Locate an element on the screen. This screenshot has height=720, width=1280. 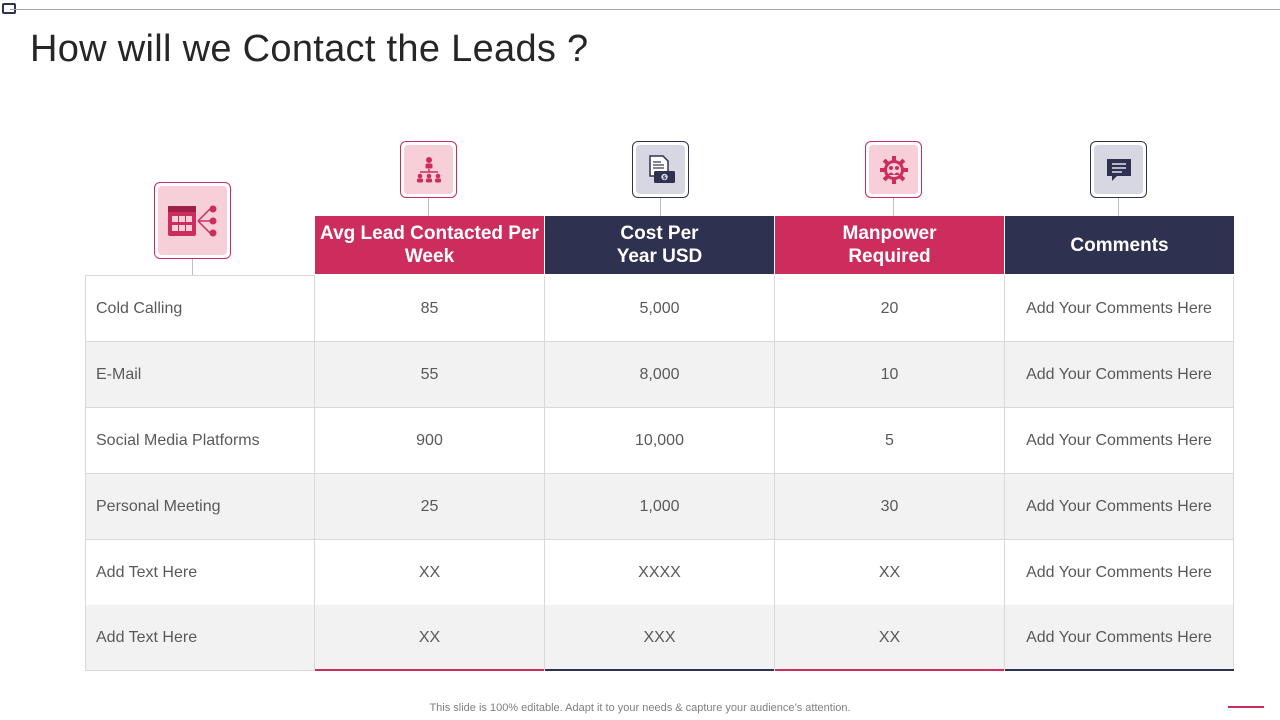
cost-cell: 1,000 is located at coordinates (660, 507).